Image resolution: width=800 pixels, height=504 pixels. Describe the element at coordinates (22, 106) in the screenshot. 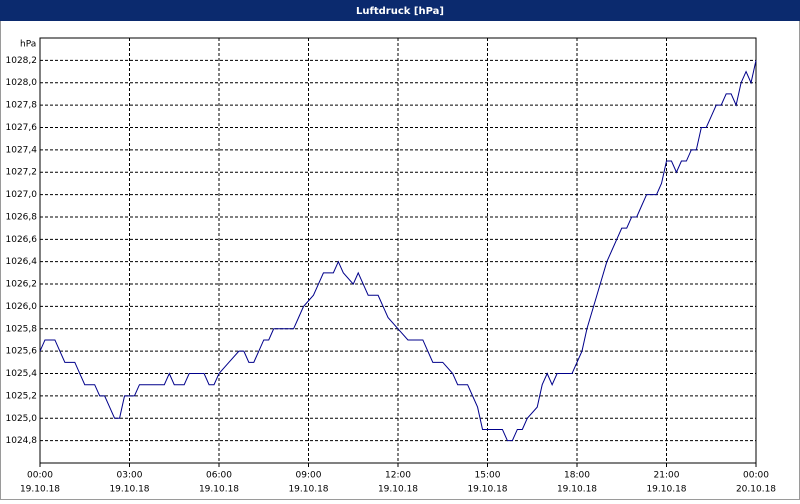

I see `y-tick-label: 1027,8` at that location.